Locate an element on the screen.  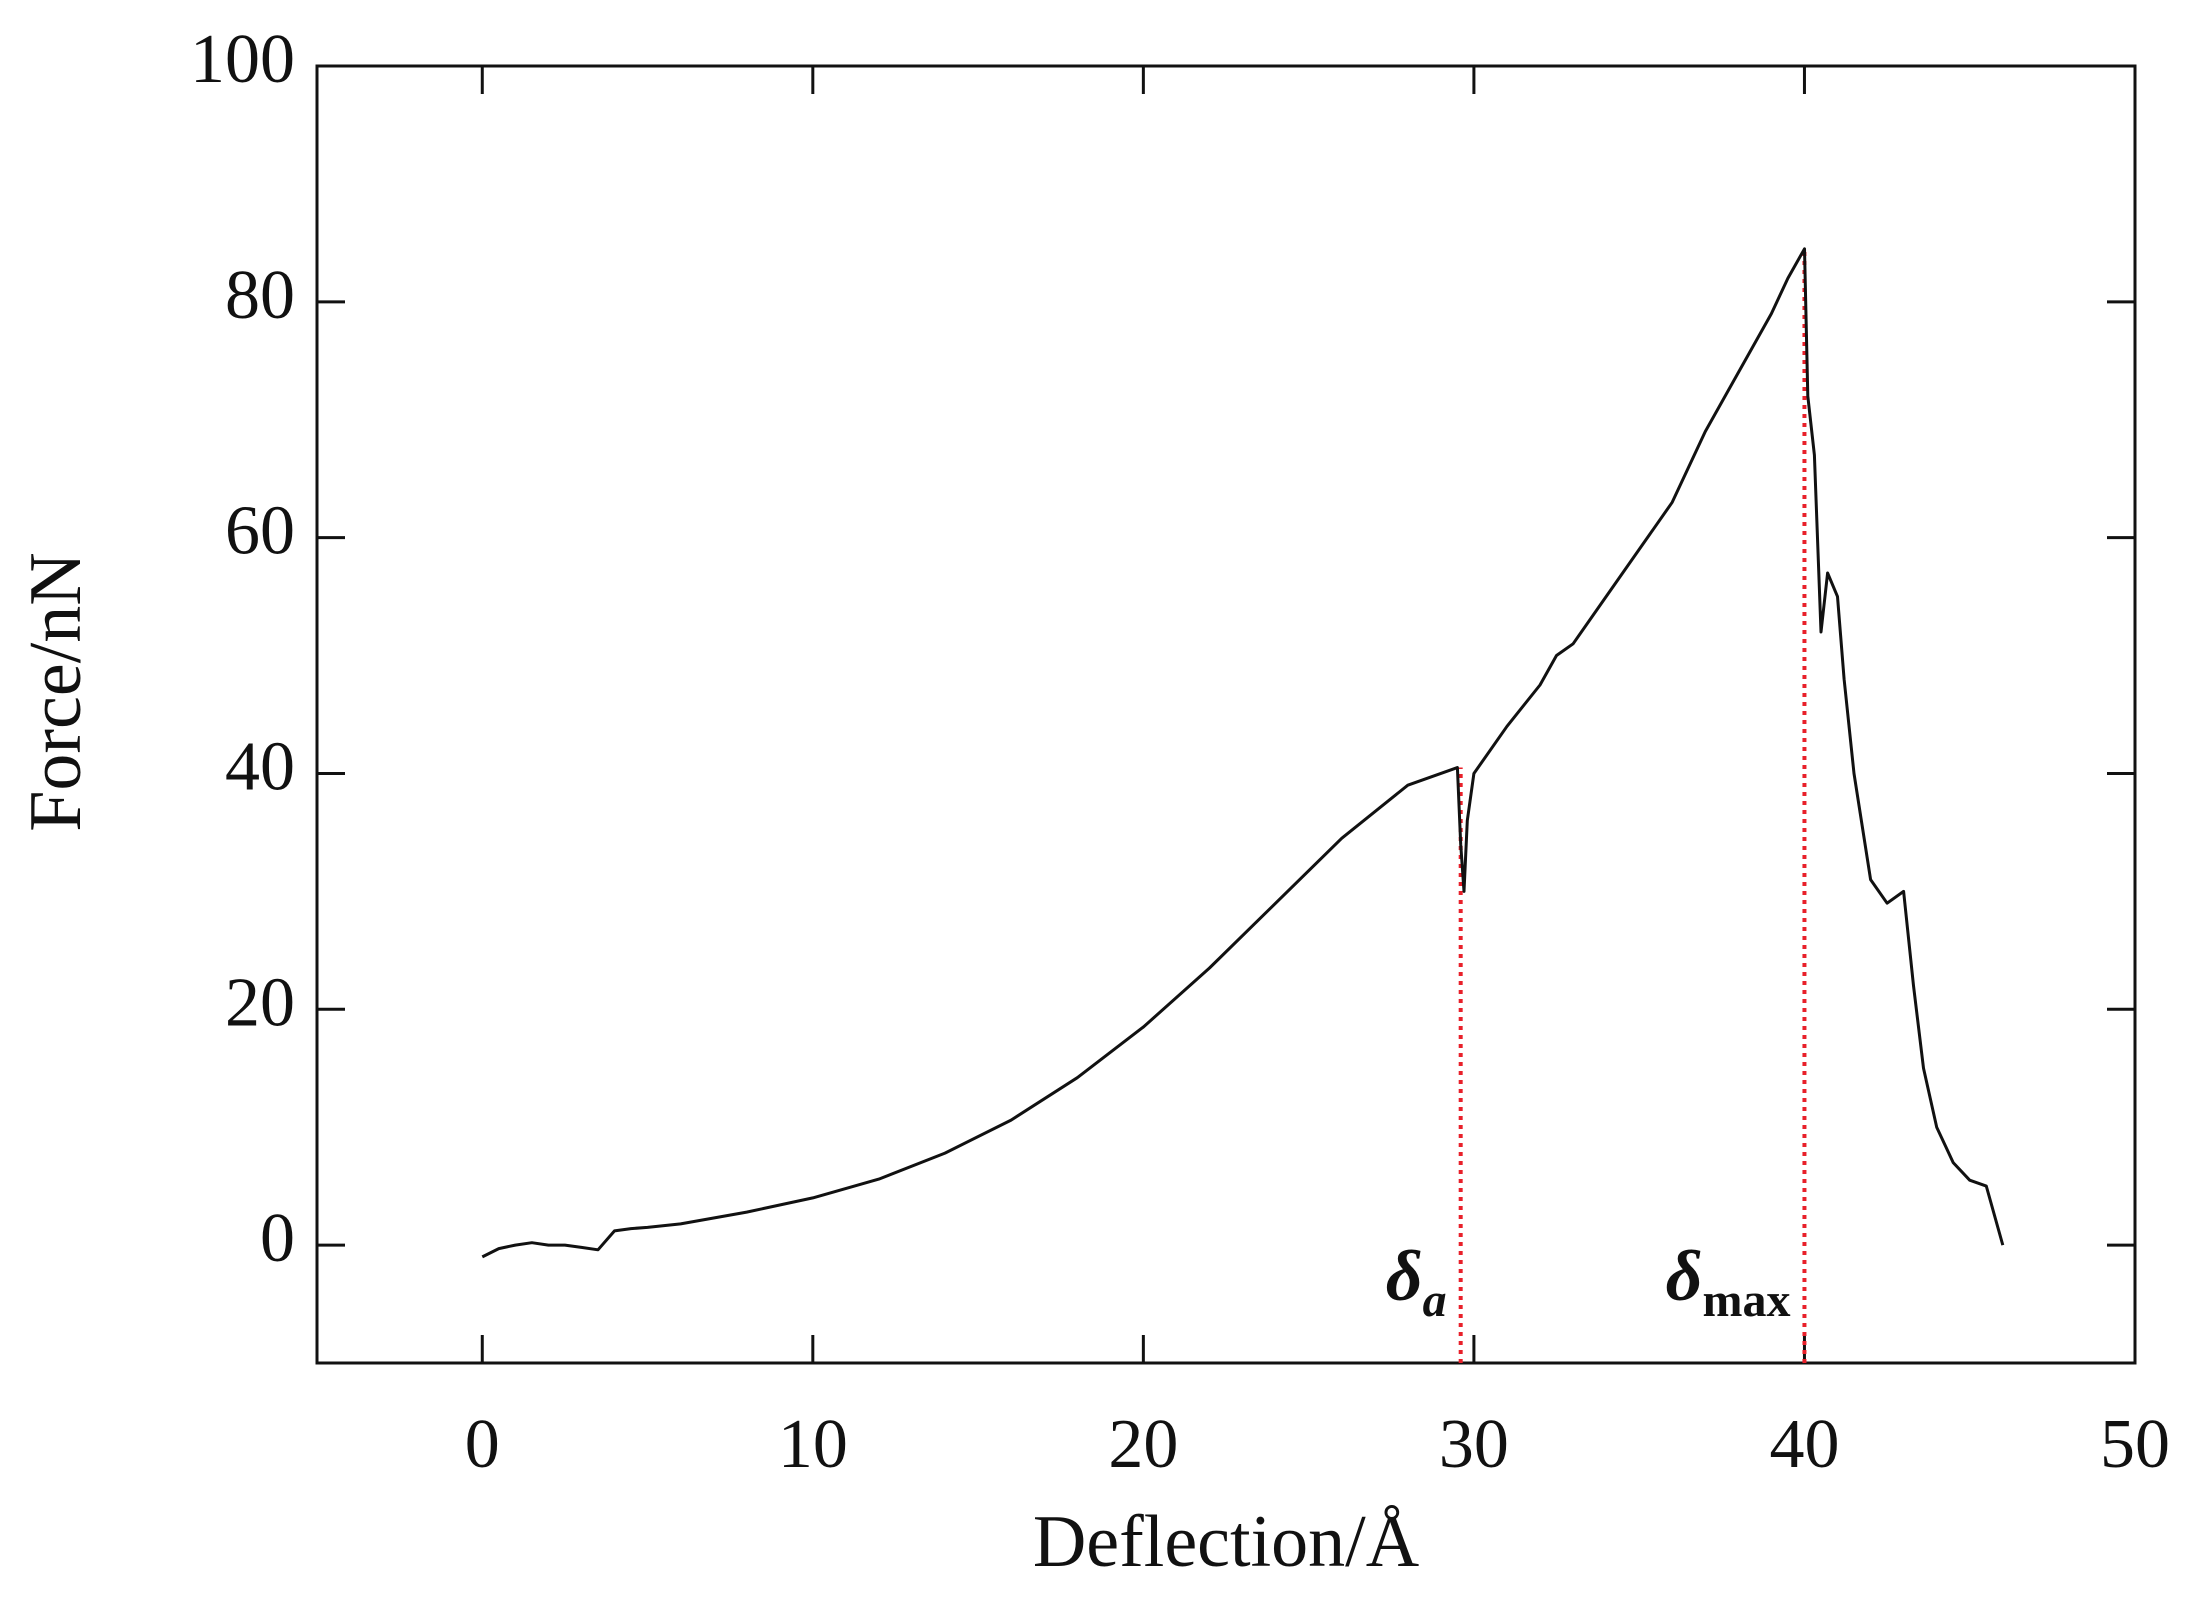
annotation-label: δa is located at coordinates (1416, 1282).